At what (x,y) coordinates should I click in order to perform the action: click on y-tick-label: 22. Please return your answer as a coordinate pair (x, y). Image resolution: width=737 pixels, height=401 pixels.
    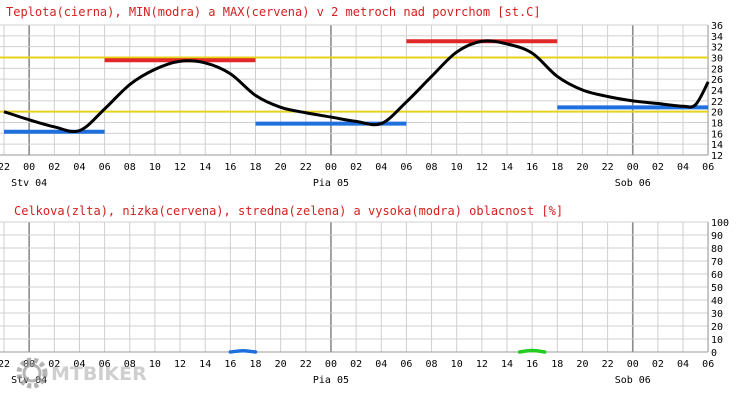
    Looking at the image, I should click on (717, 102).